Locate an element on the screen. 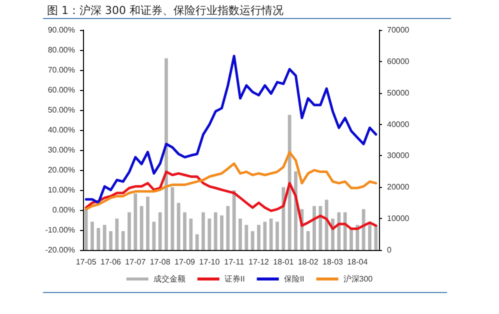  y-tick-label: -20.00% is located at coordinates (60, 250).